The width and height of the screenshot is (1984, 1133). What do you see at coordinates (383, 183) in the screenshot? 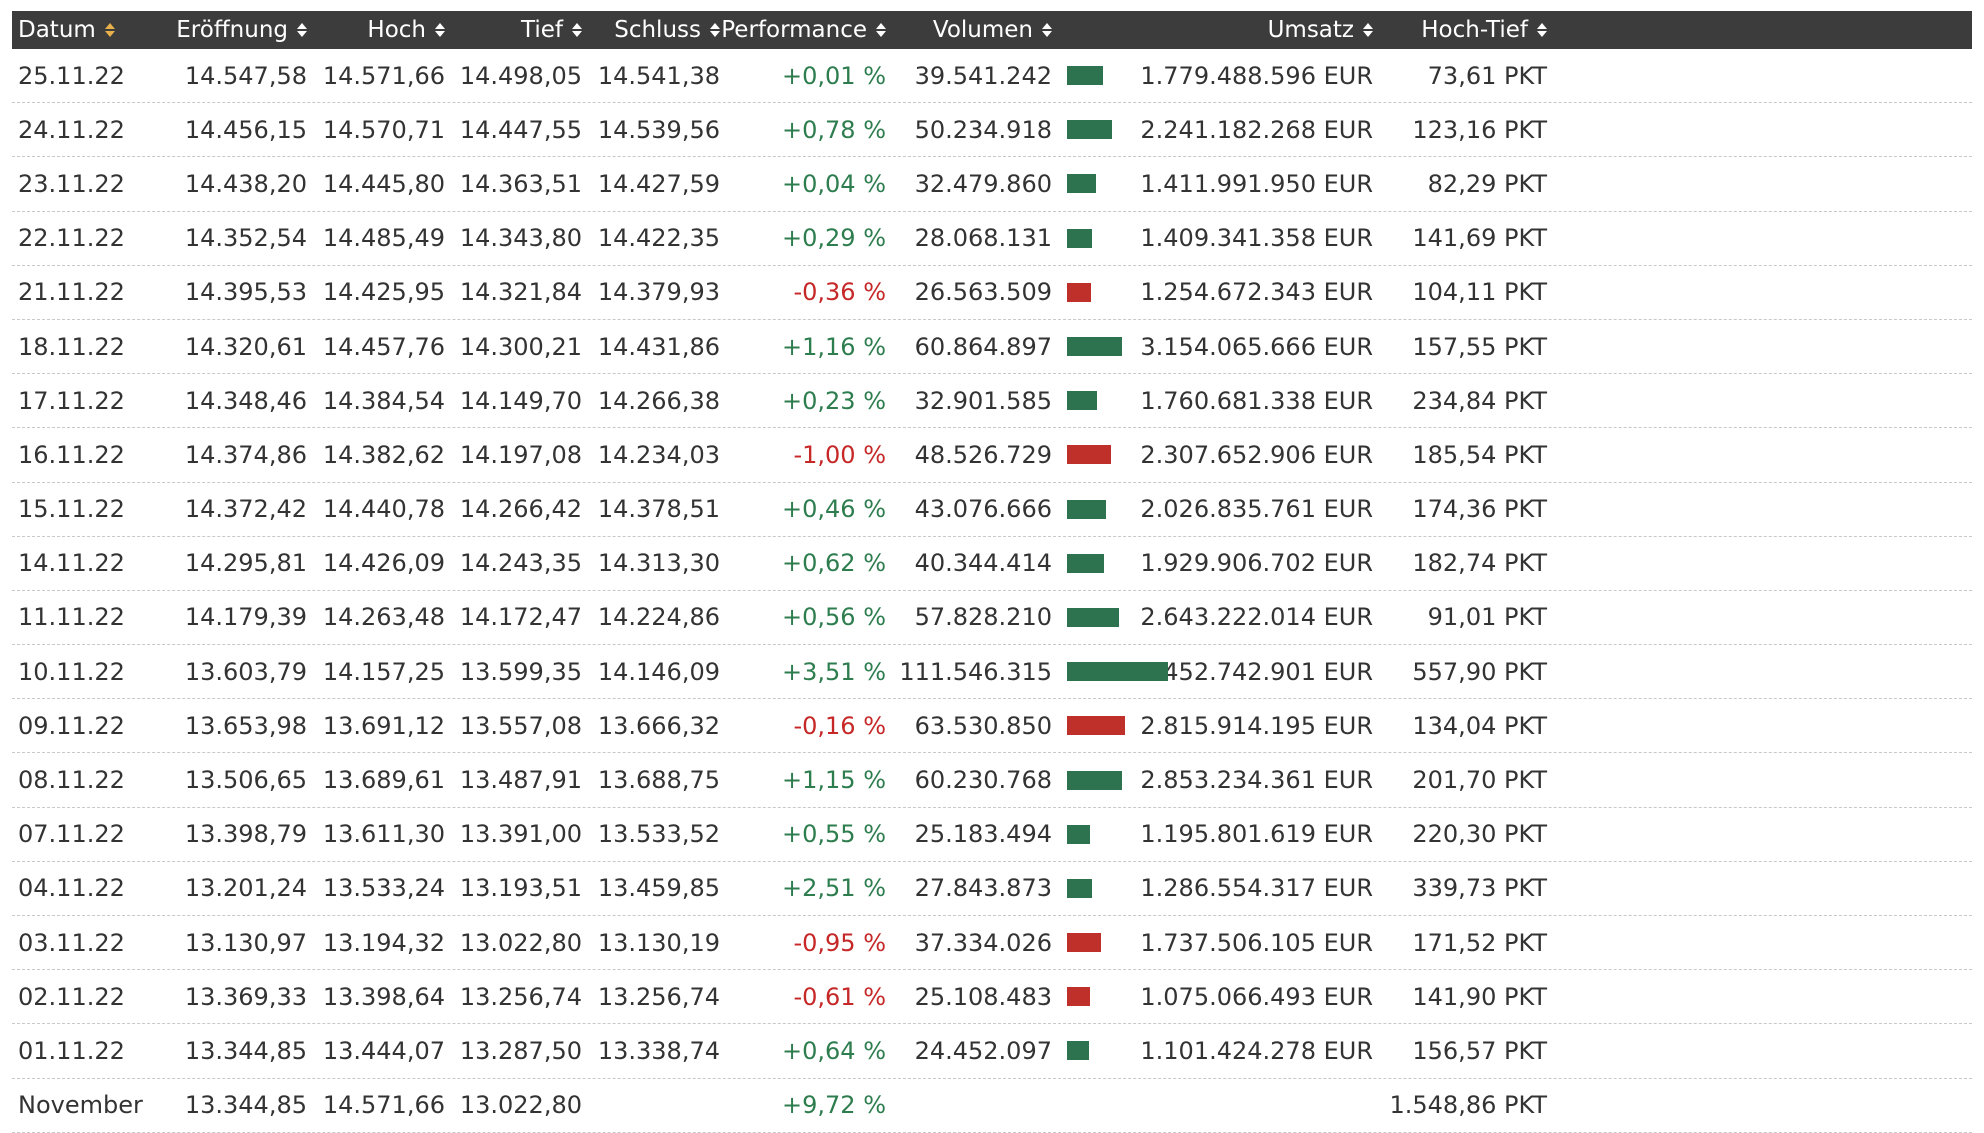
I see `cell-hoch: 14.445,80` at bounding box center [383, 183].